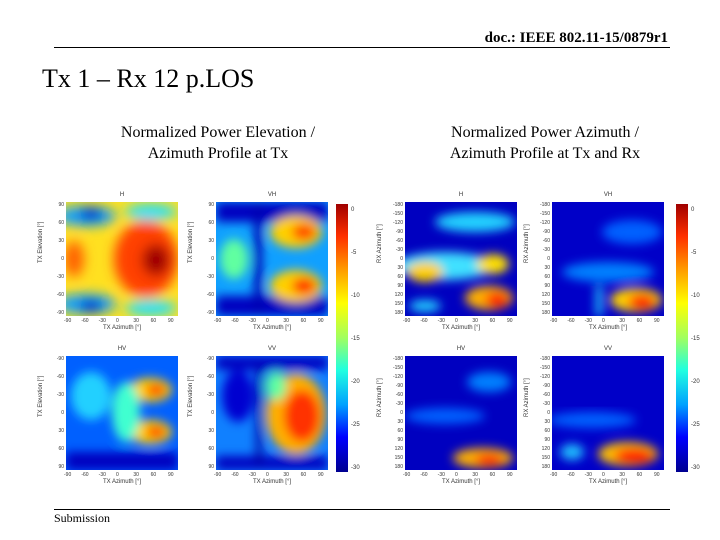 The height and width of the screenshot is (540, 720). What do you see at coordinates (695, 339) in the screenshot?
I see `colorbar-tick-label: -15` at bounding box center [695, 339].